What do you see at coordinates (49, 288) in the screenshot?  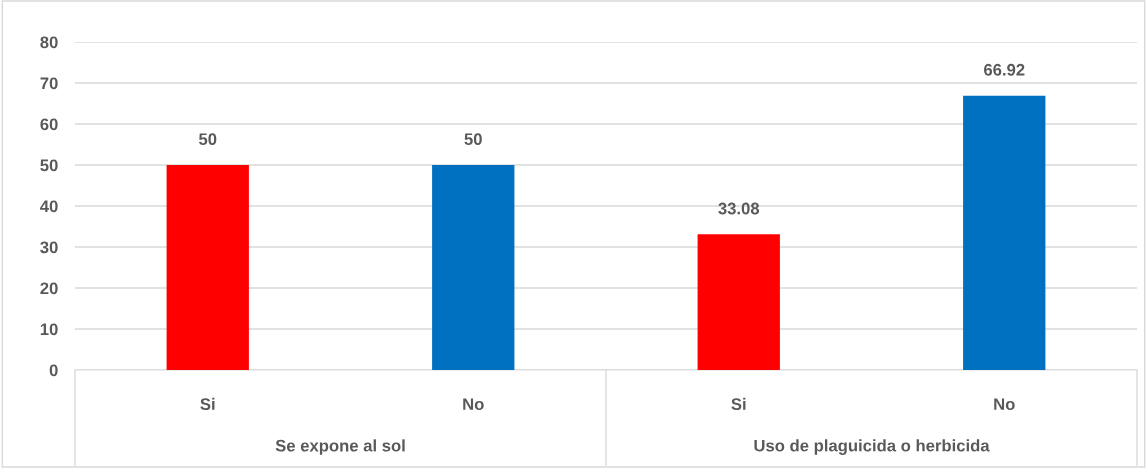 I see `y-tick-label: 20` at bounding box center [49, 288].